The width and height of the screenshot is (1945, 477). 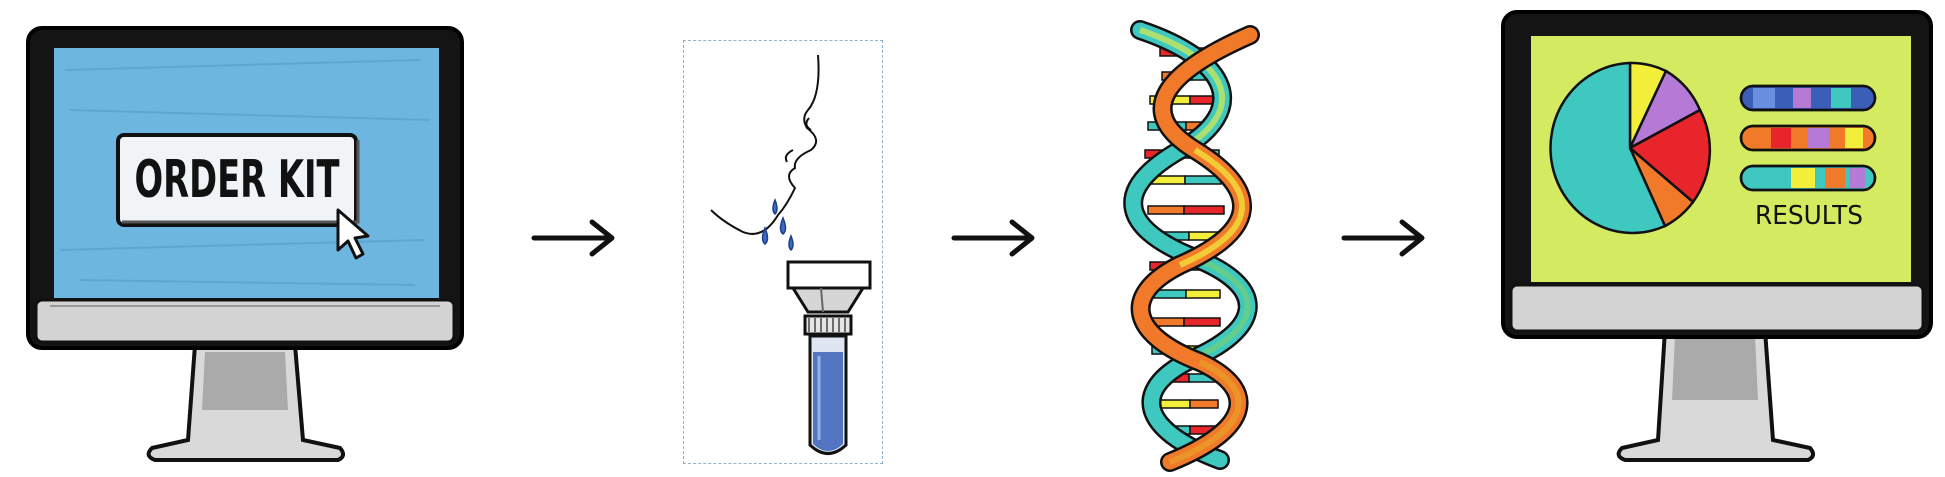 I want to click on saliva-sample-tube-icon, so click(x=791, y=254).